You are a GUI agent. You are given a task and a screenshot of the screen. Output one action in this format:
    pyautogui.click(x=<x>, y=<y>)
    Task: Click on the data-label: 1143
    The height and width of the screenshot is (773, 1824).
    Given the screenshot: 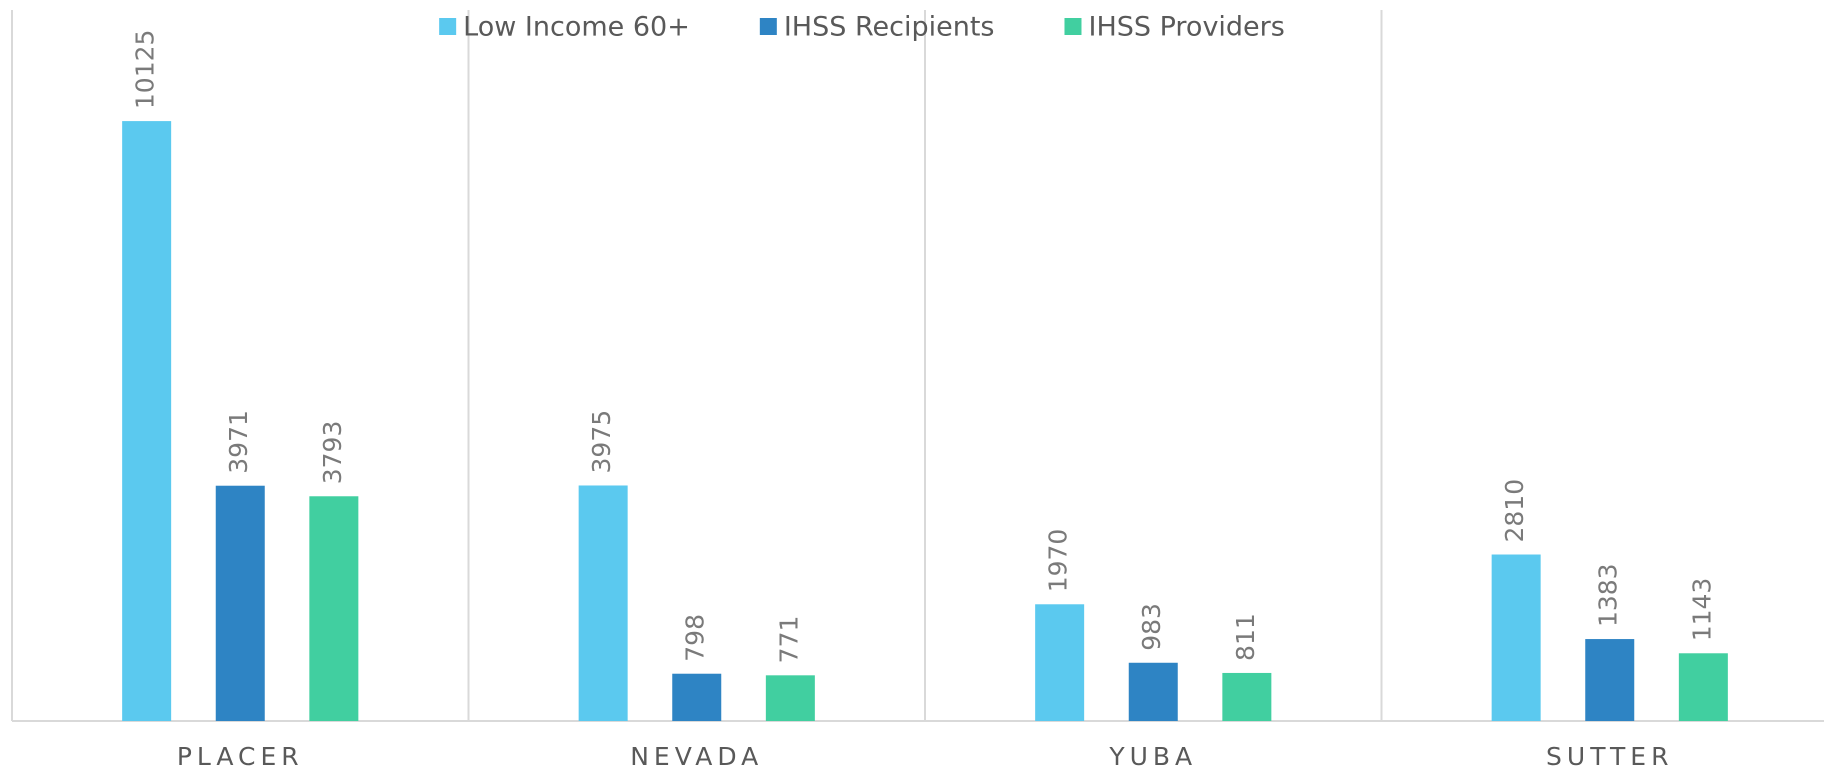 What is the action you would take?
    pyautogui.click(x=1701, y=610)
    